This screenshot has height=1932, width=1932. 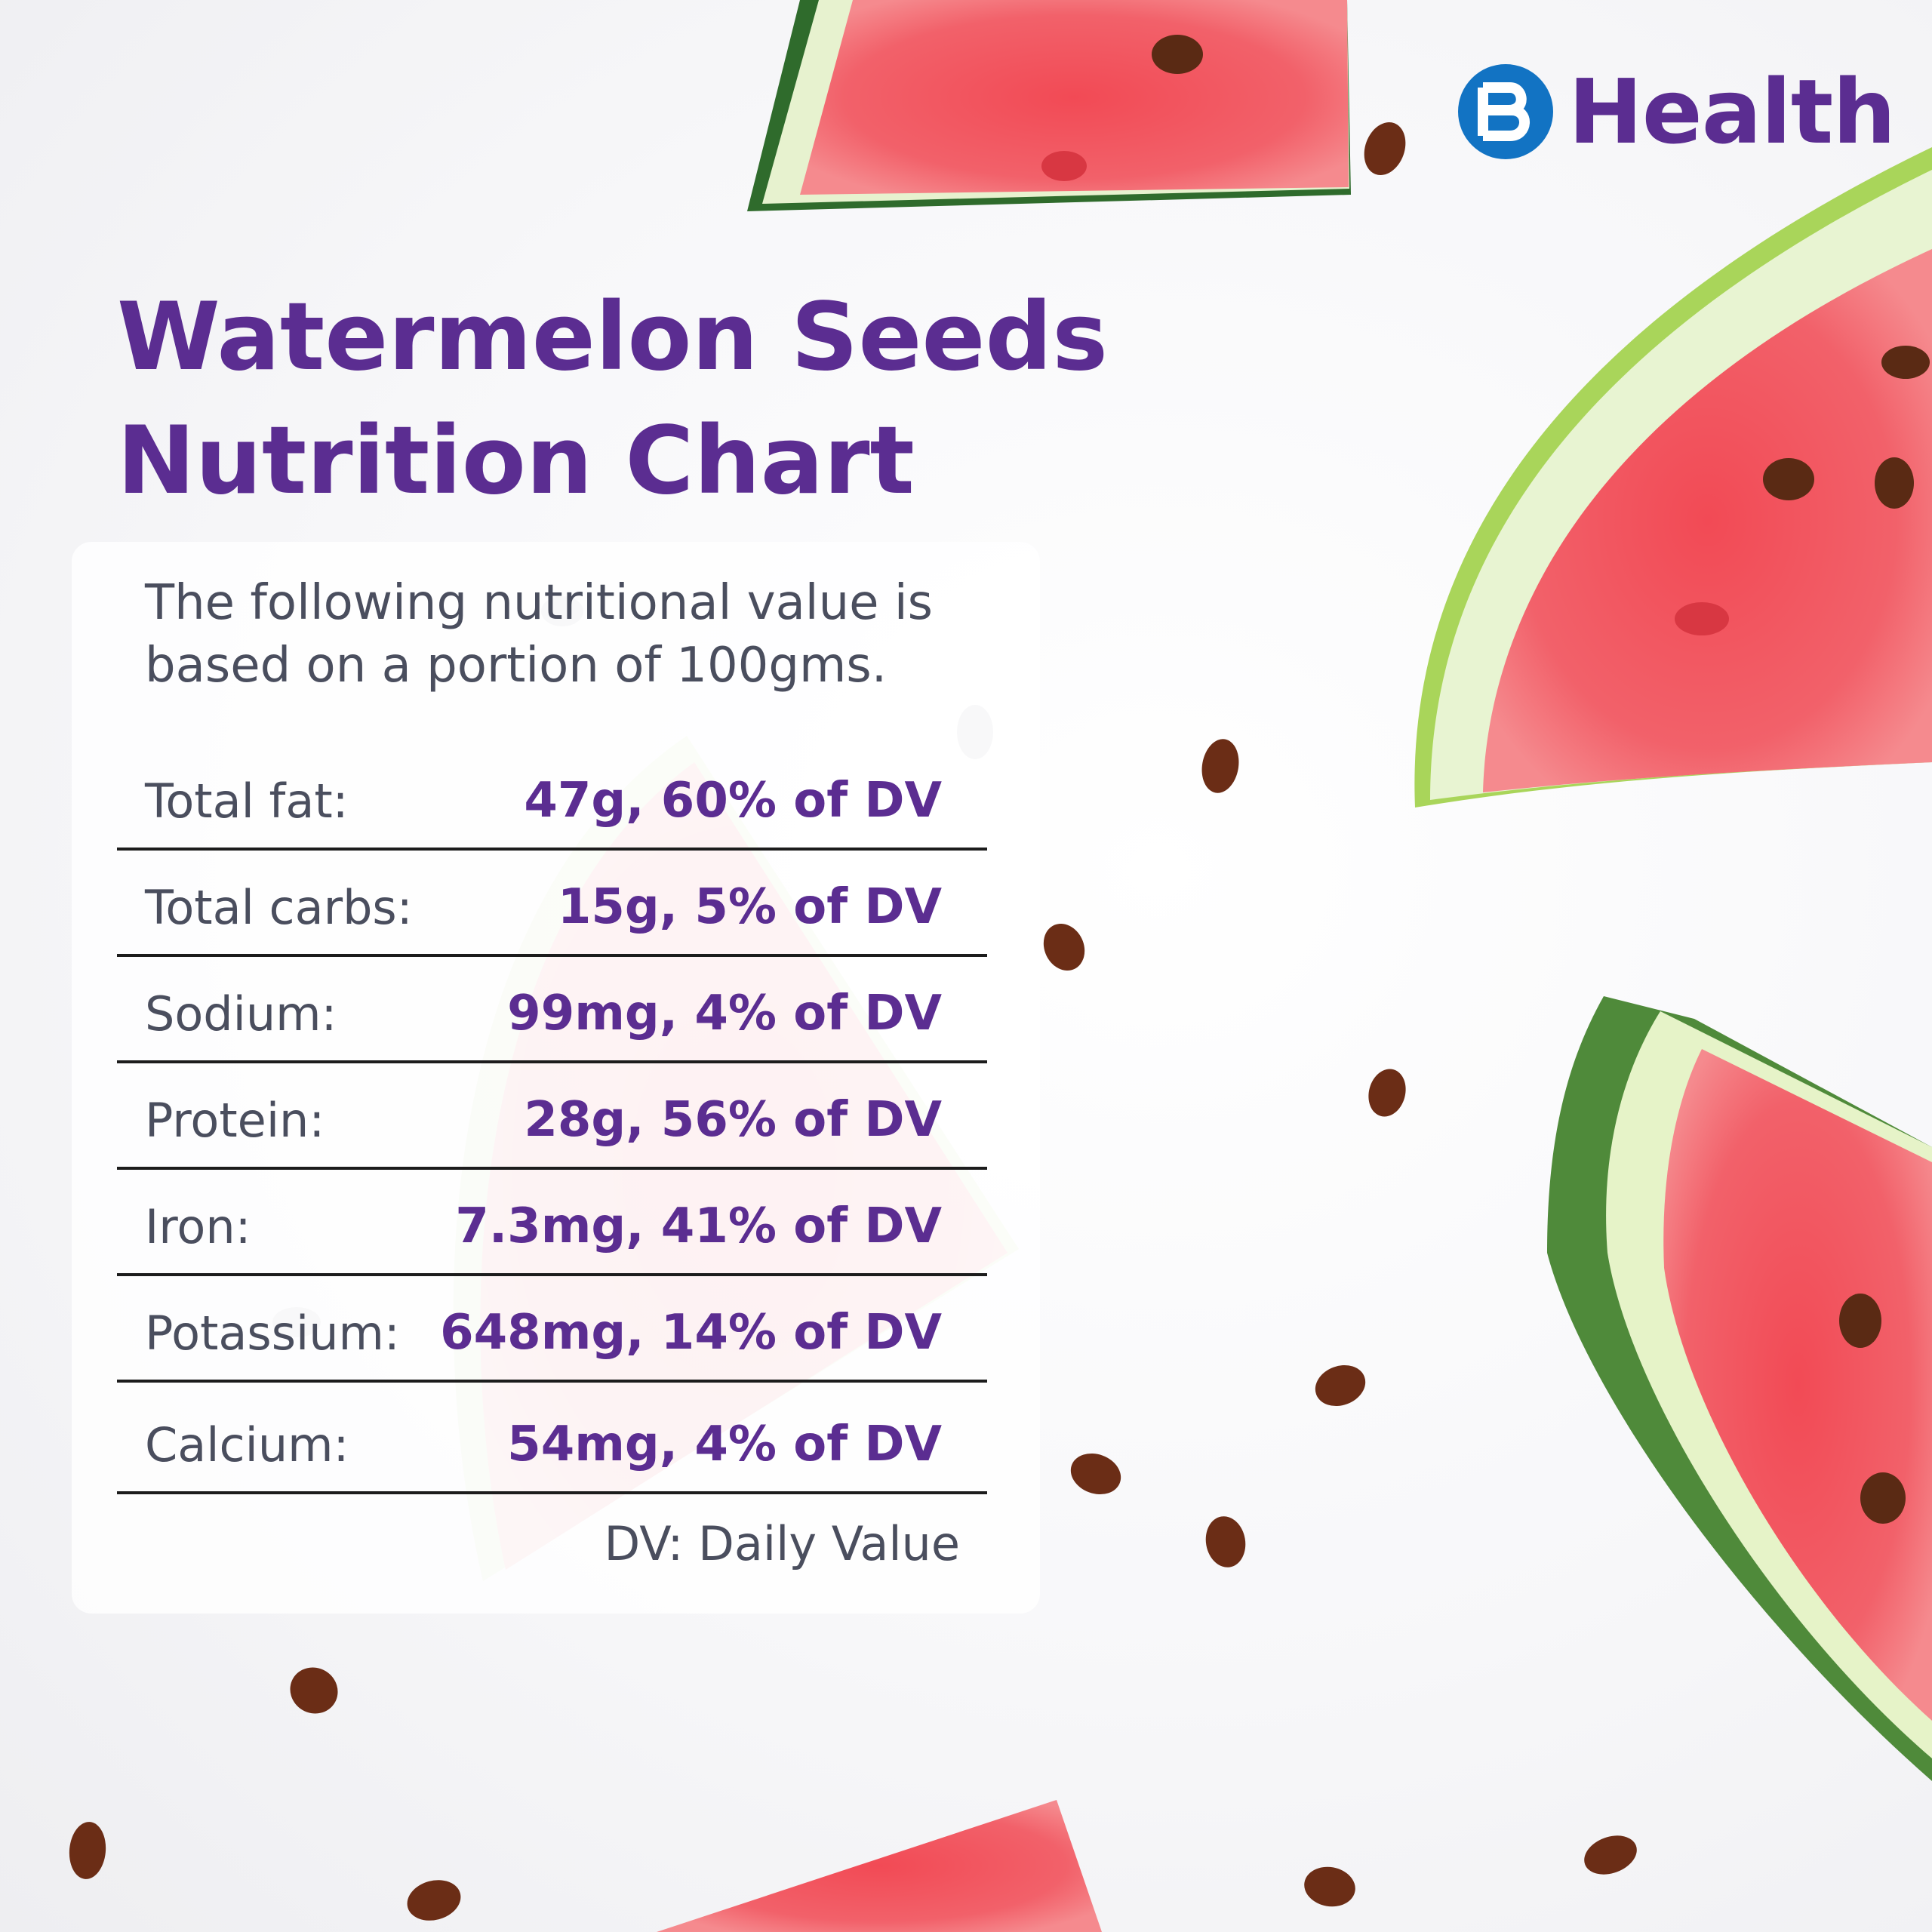 What do you see at coordinates (279, 907) in the screenshot?
I see `nutrient-label: Total carbs:` at bounding box center [279, 907].